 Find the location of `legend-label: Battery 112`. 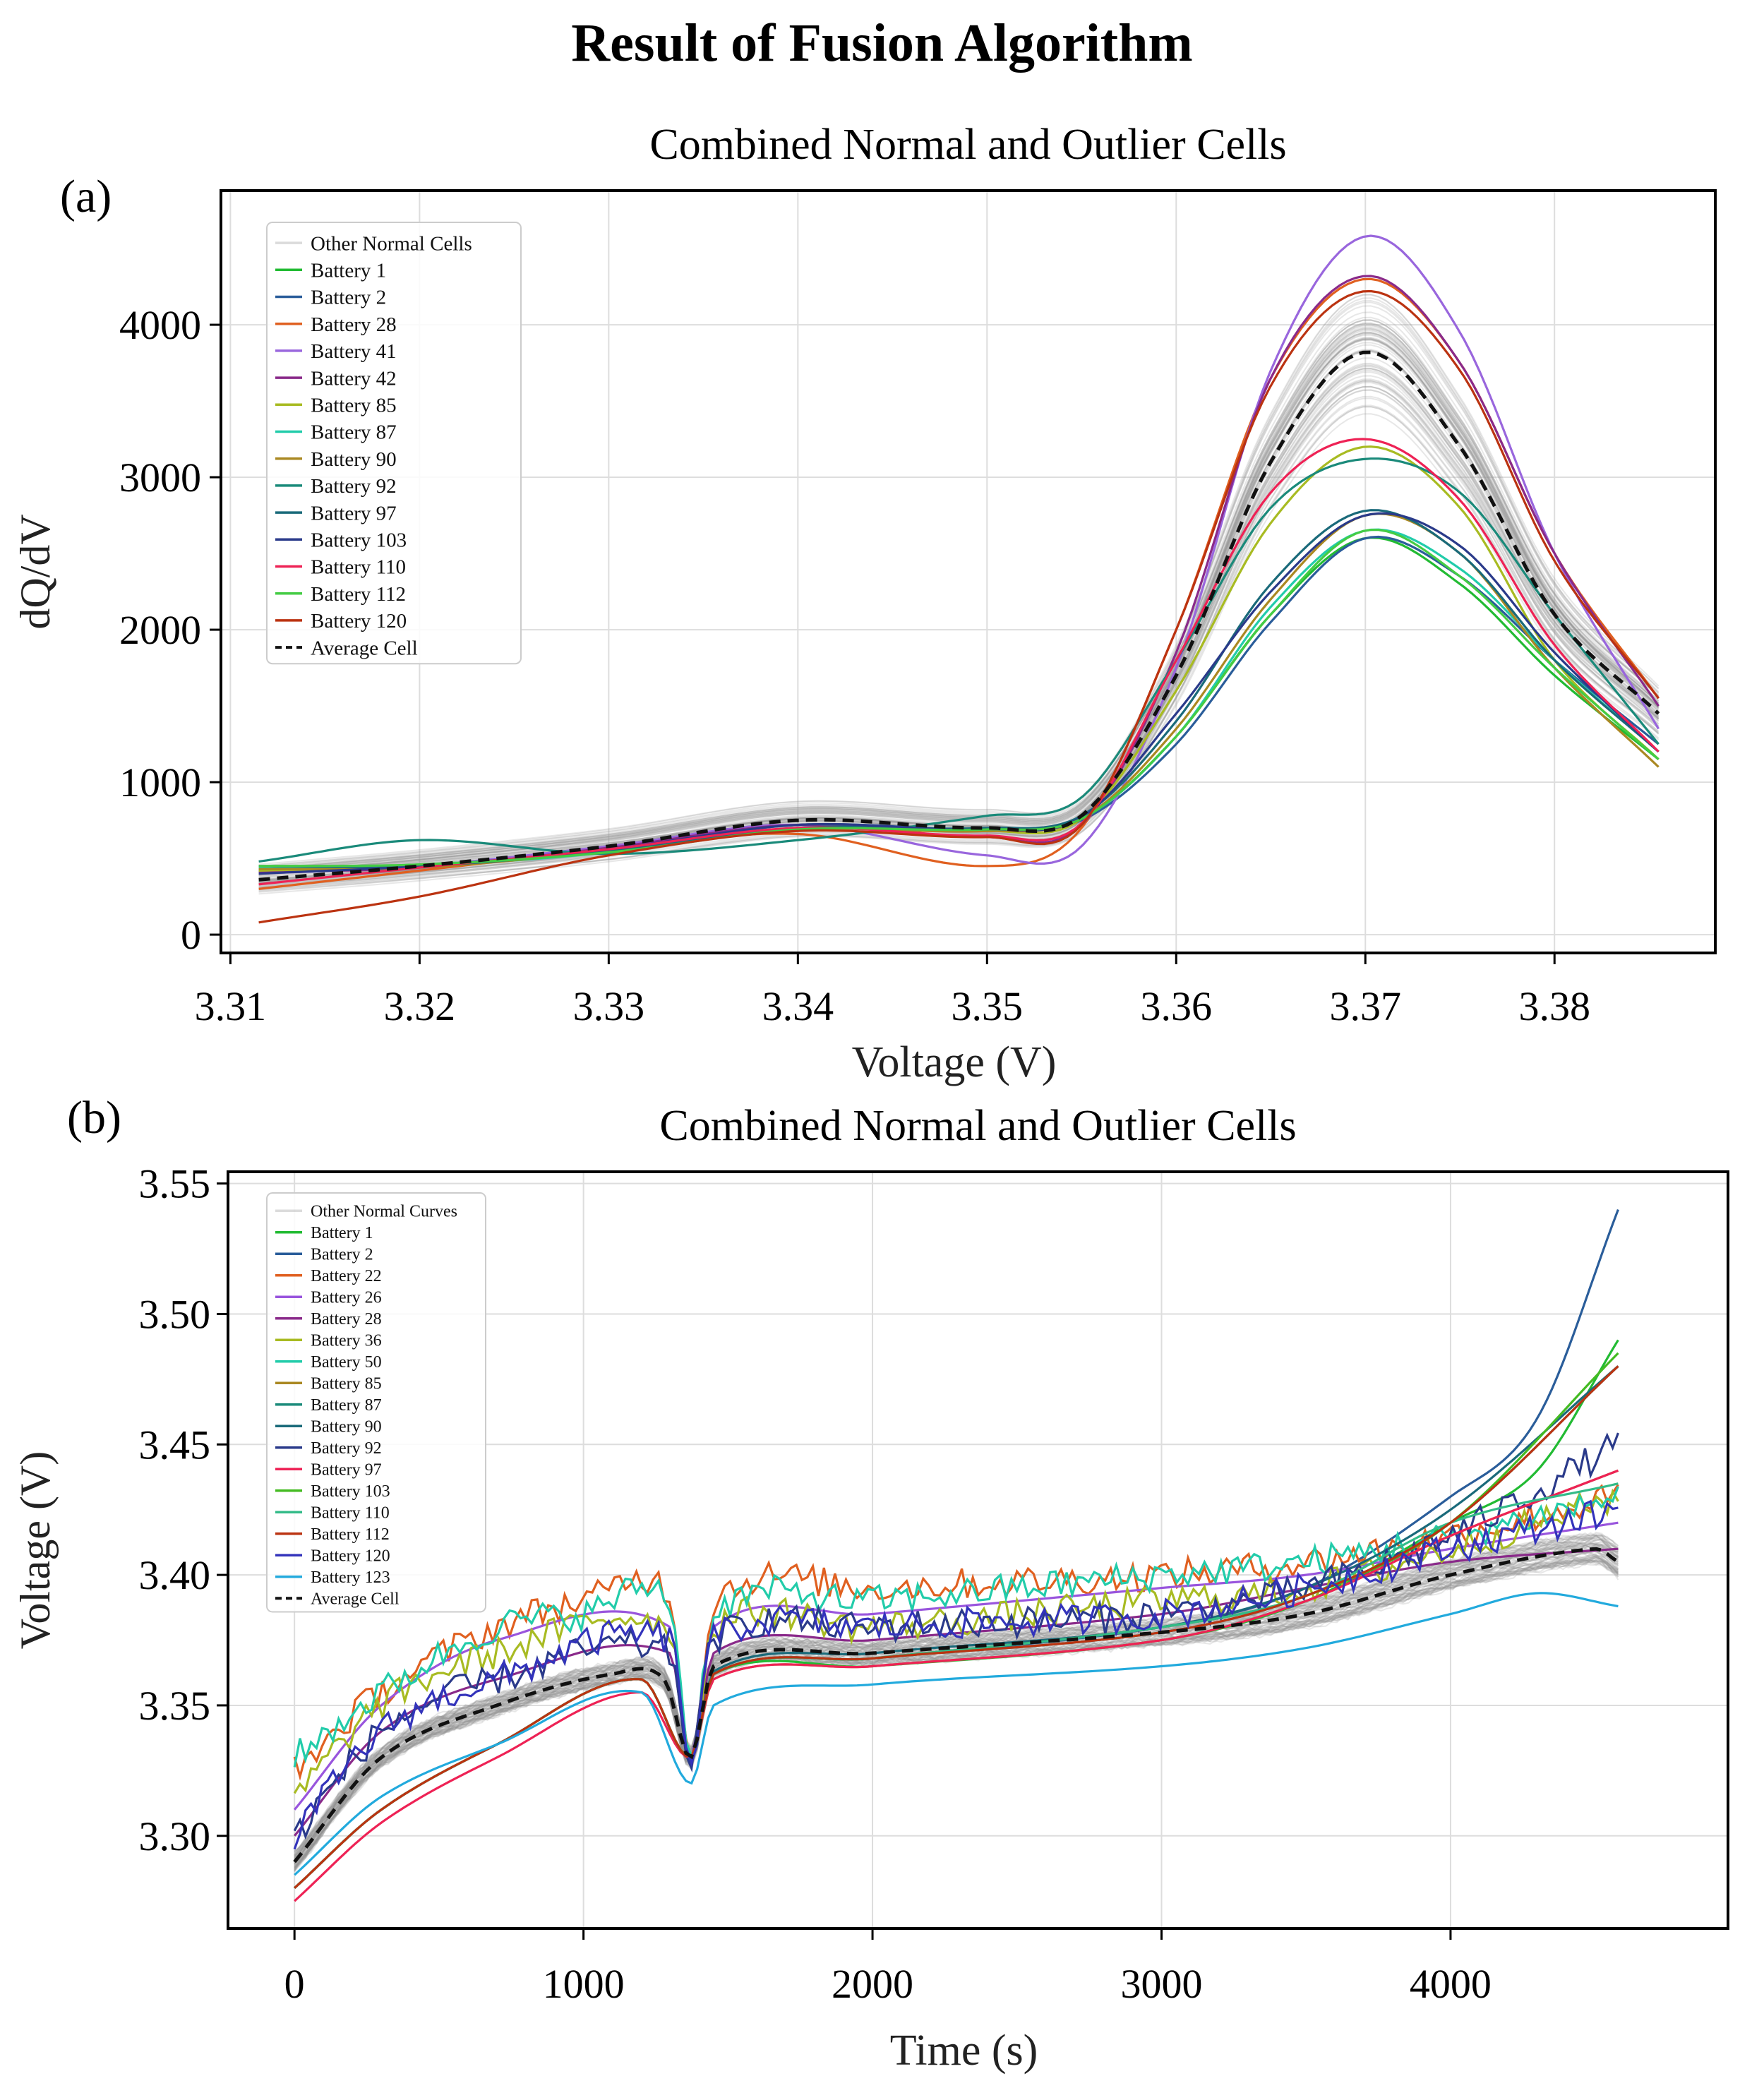

legend-label: Battery 112 is located at coordinates (351, 1534).